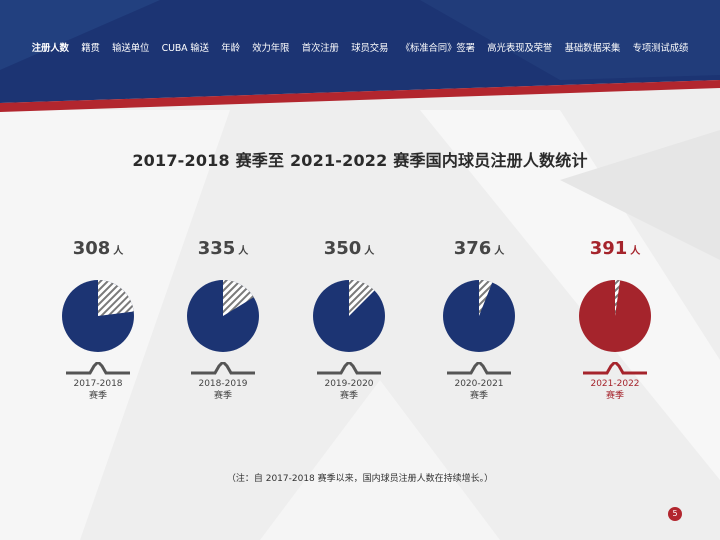 This screenshot has height=540, width=720. Describe the element at coordinates (90, 48) in the screenshot. I see `nav-item-1: 籍贯` at that location.